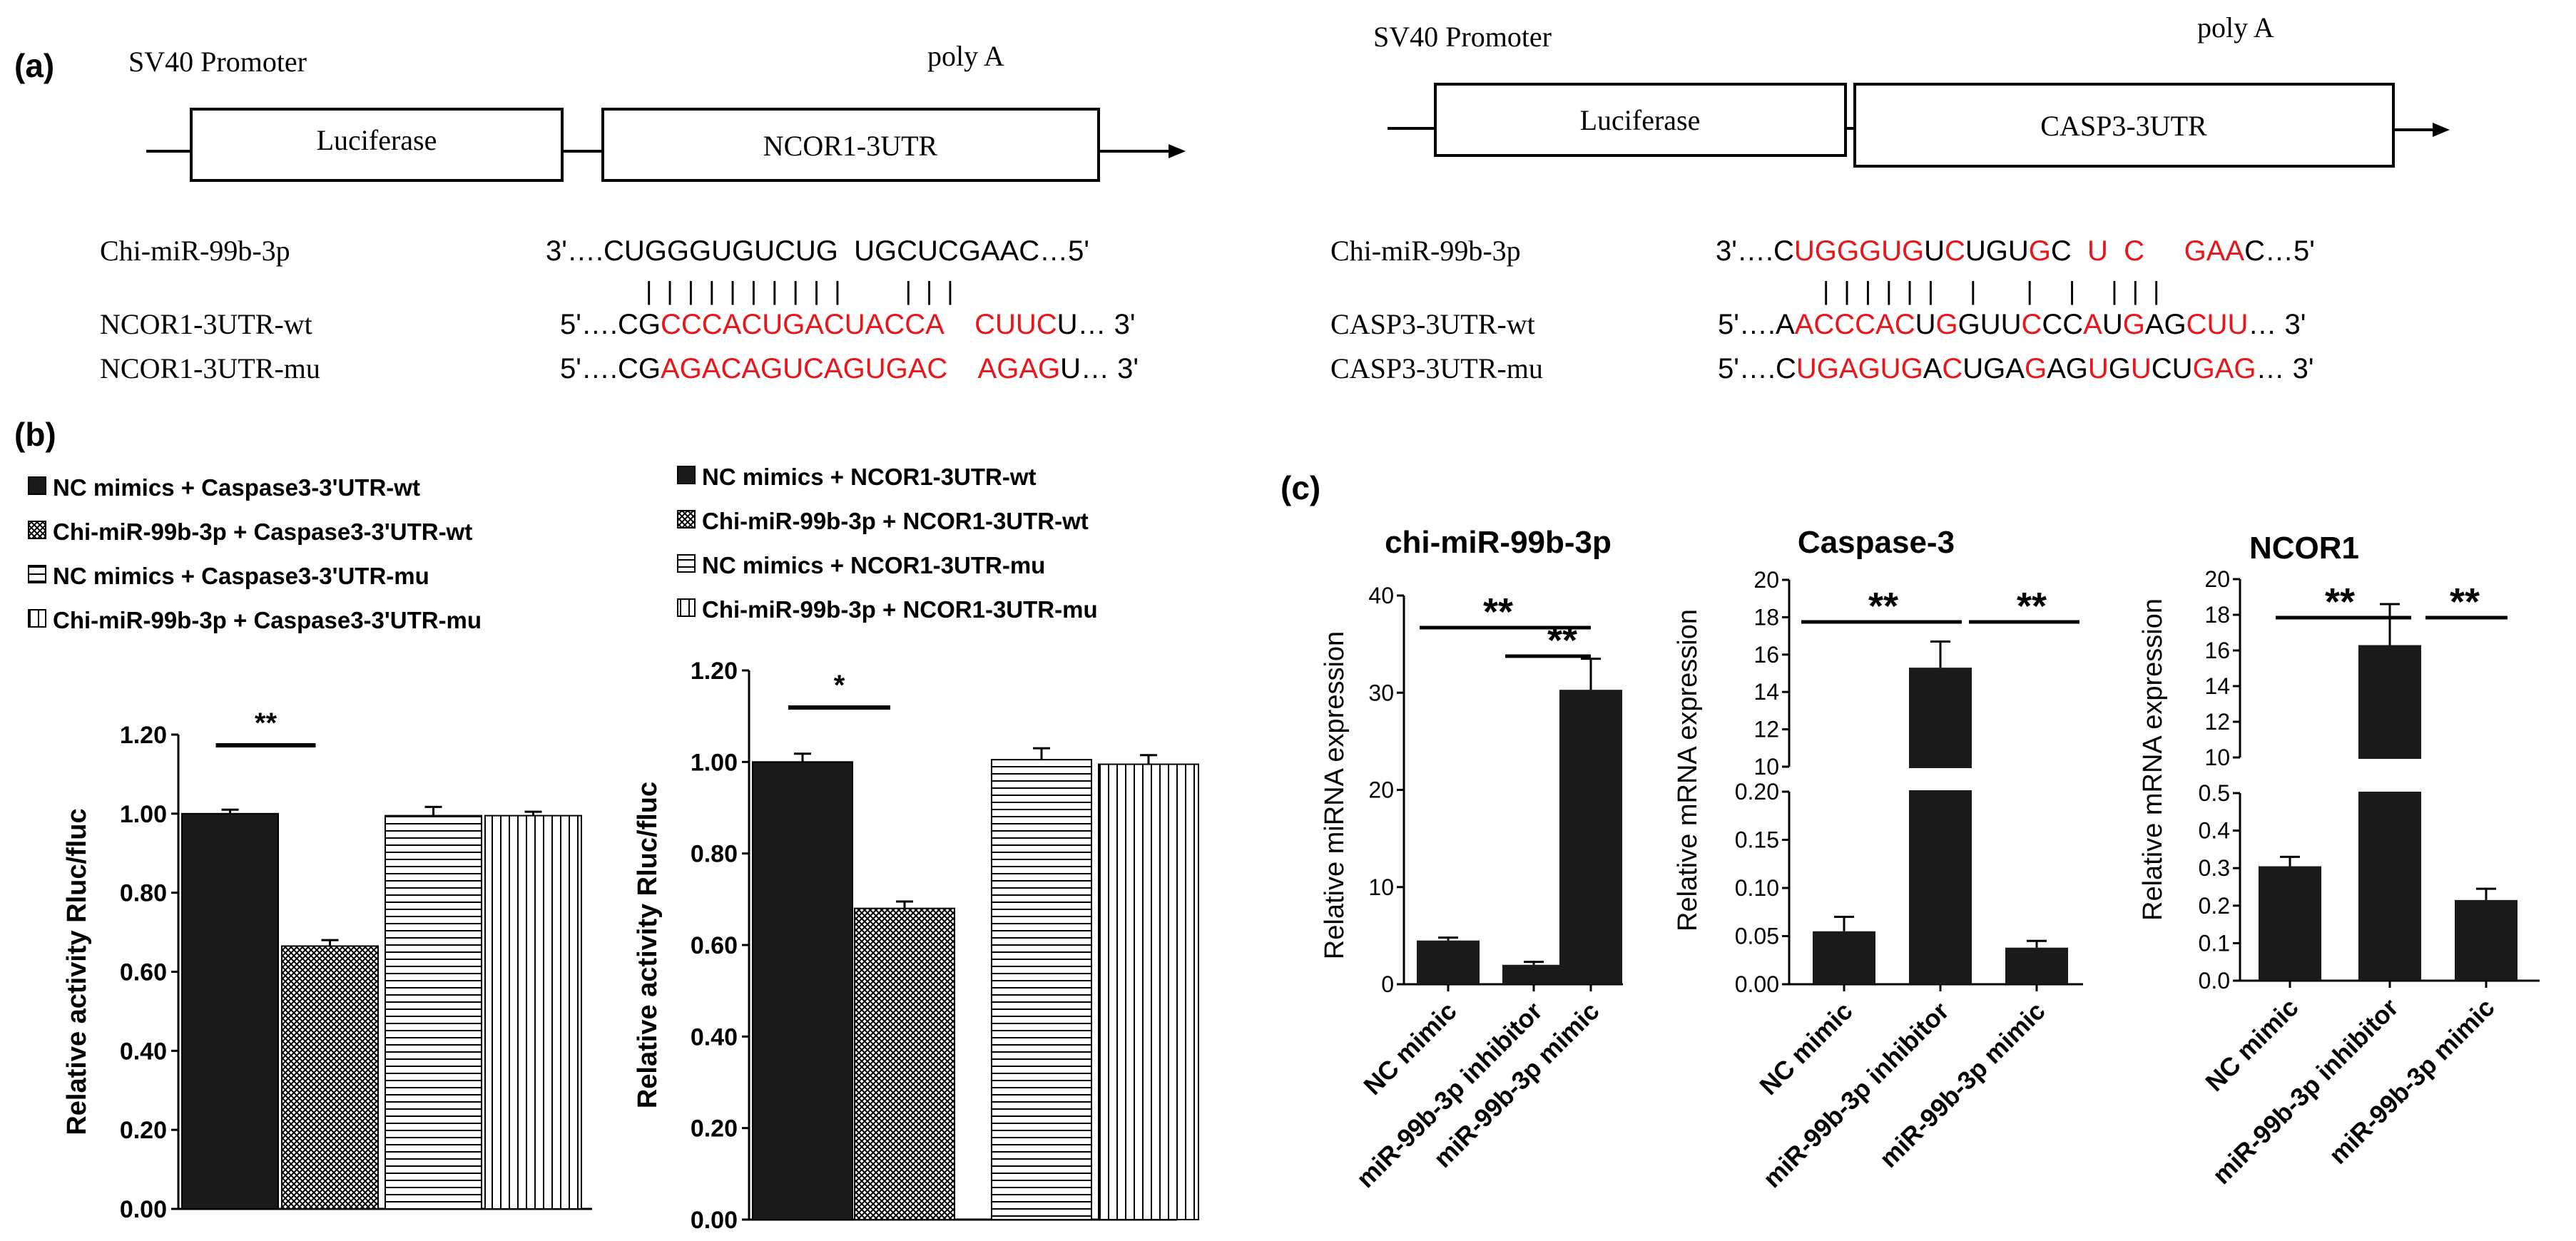 The width and height of the screenshot is (2576, 1241). I want to click on mismatch-bases: CUU, so click(2217, 324).